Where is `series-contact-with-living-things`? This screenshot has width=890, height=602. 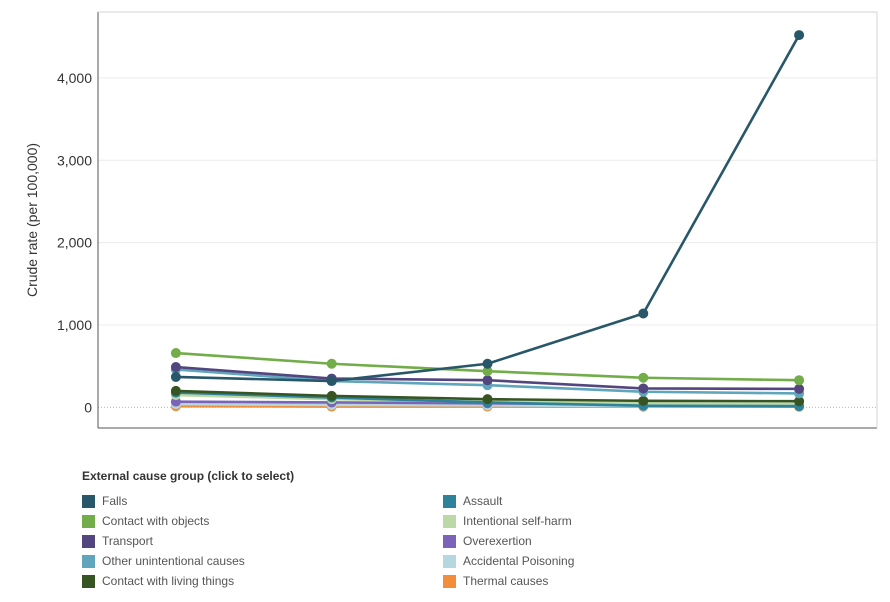 series-contact-with-living-things is located at coordinates (487, 396).